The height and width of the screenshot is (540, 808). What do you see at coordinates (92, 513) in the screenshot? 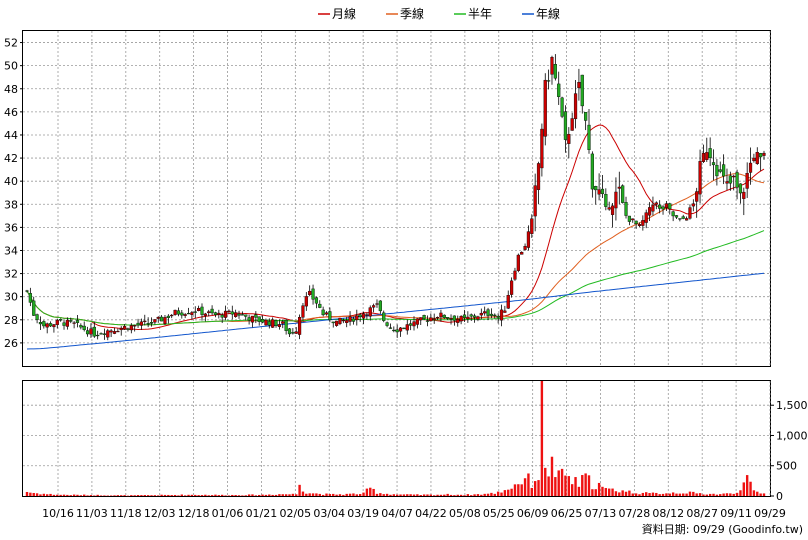
I see `date-tick-label: 11/03` at bounding box center [92, 513].